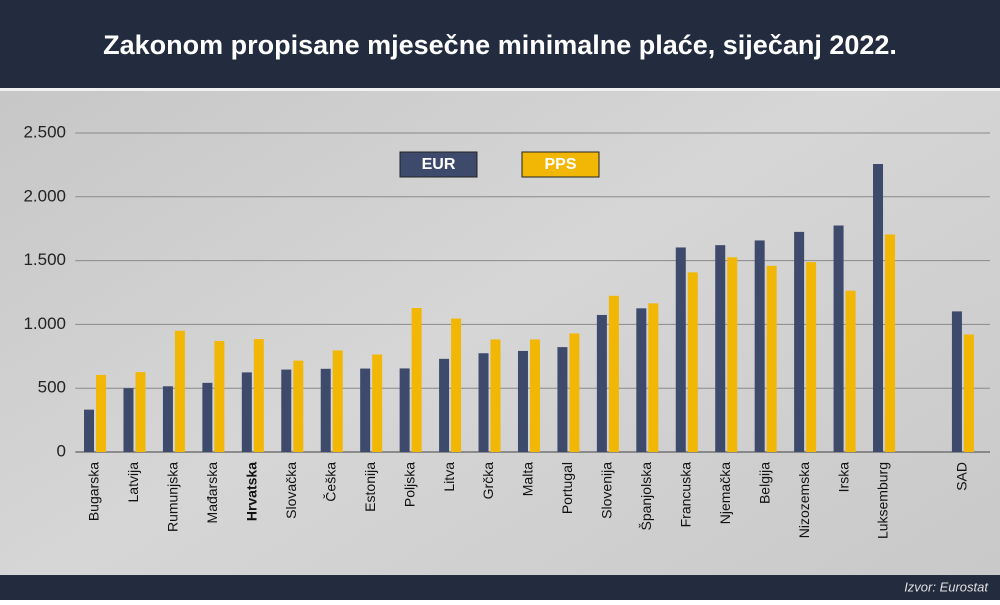 The height and width of the screenshot is (605, 1000). Describe the element at coordinates (133, 482) in the screenshot. I see `x-tick-label: Latvija` at that location.